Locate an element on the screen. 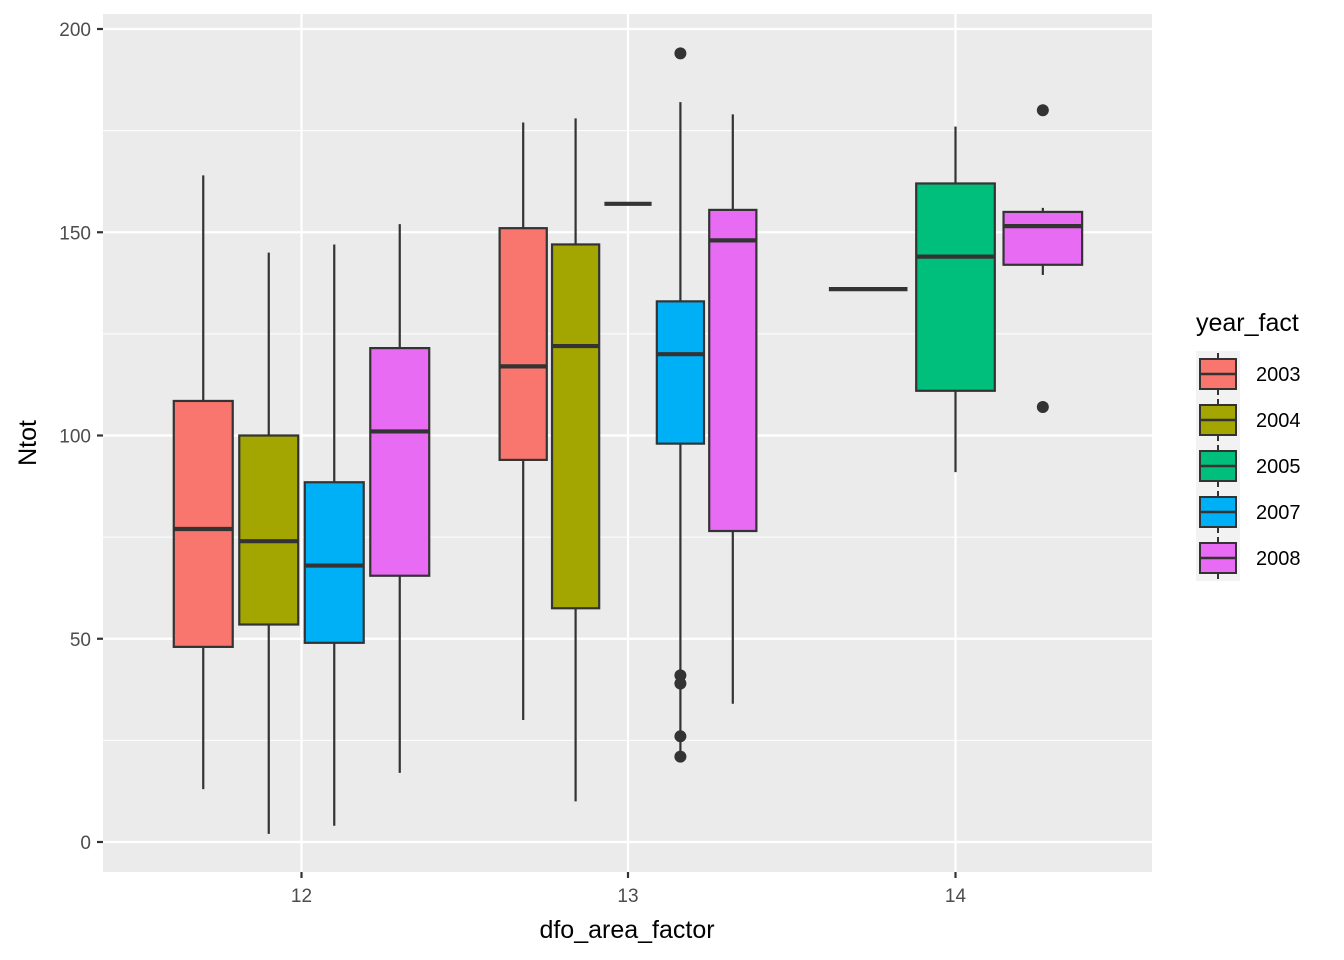  legend: year_fact 2003 2004 2005 2007 2008 is located at coordinates (1248, 445).